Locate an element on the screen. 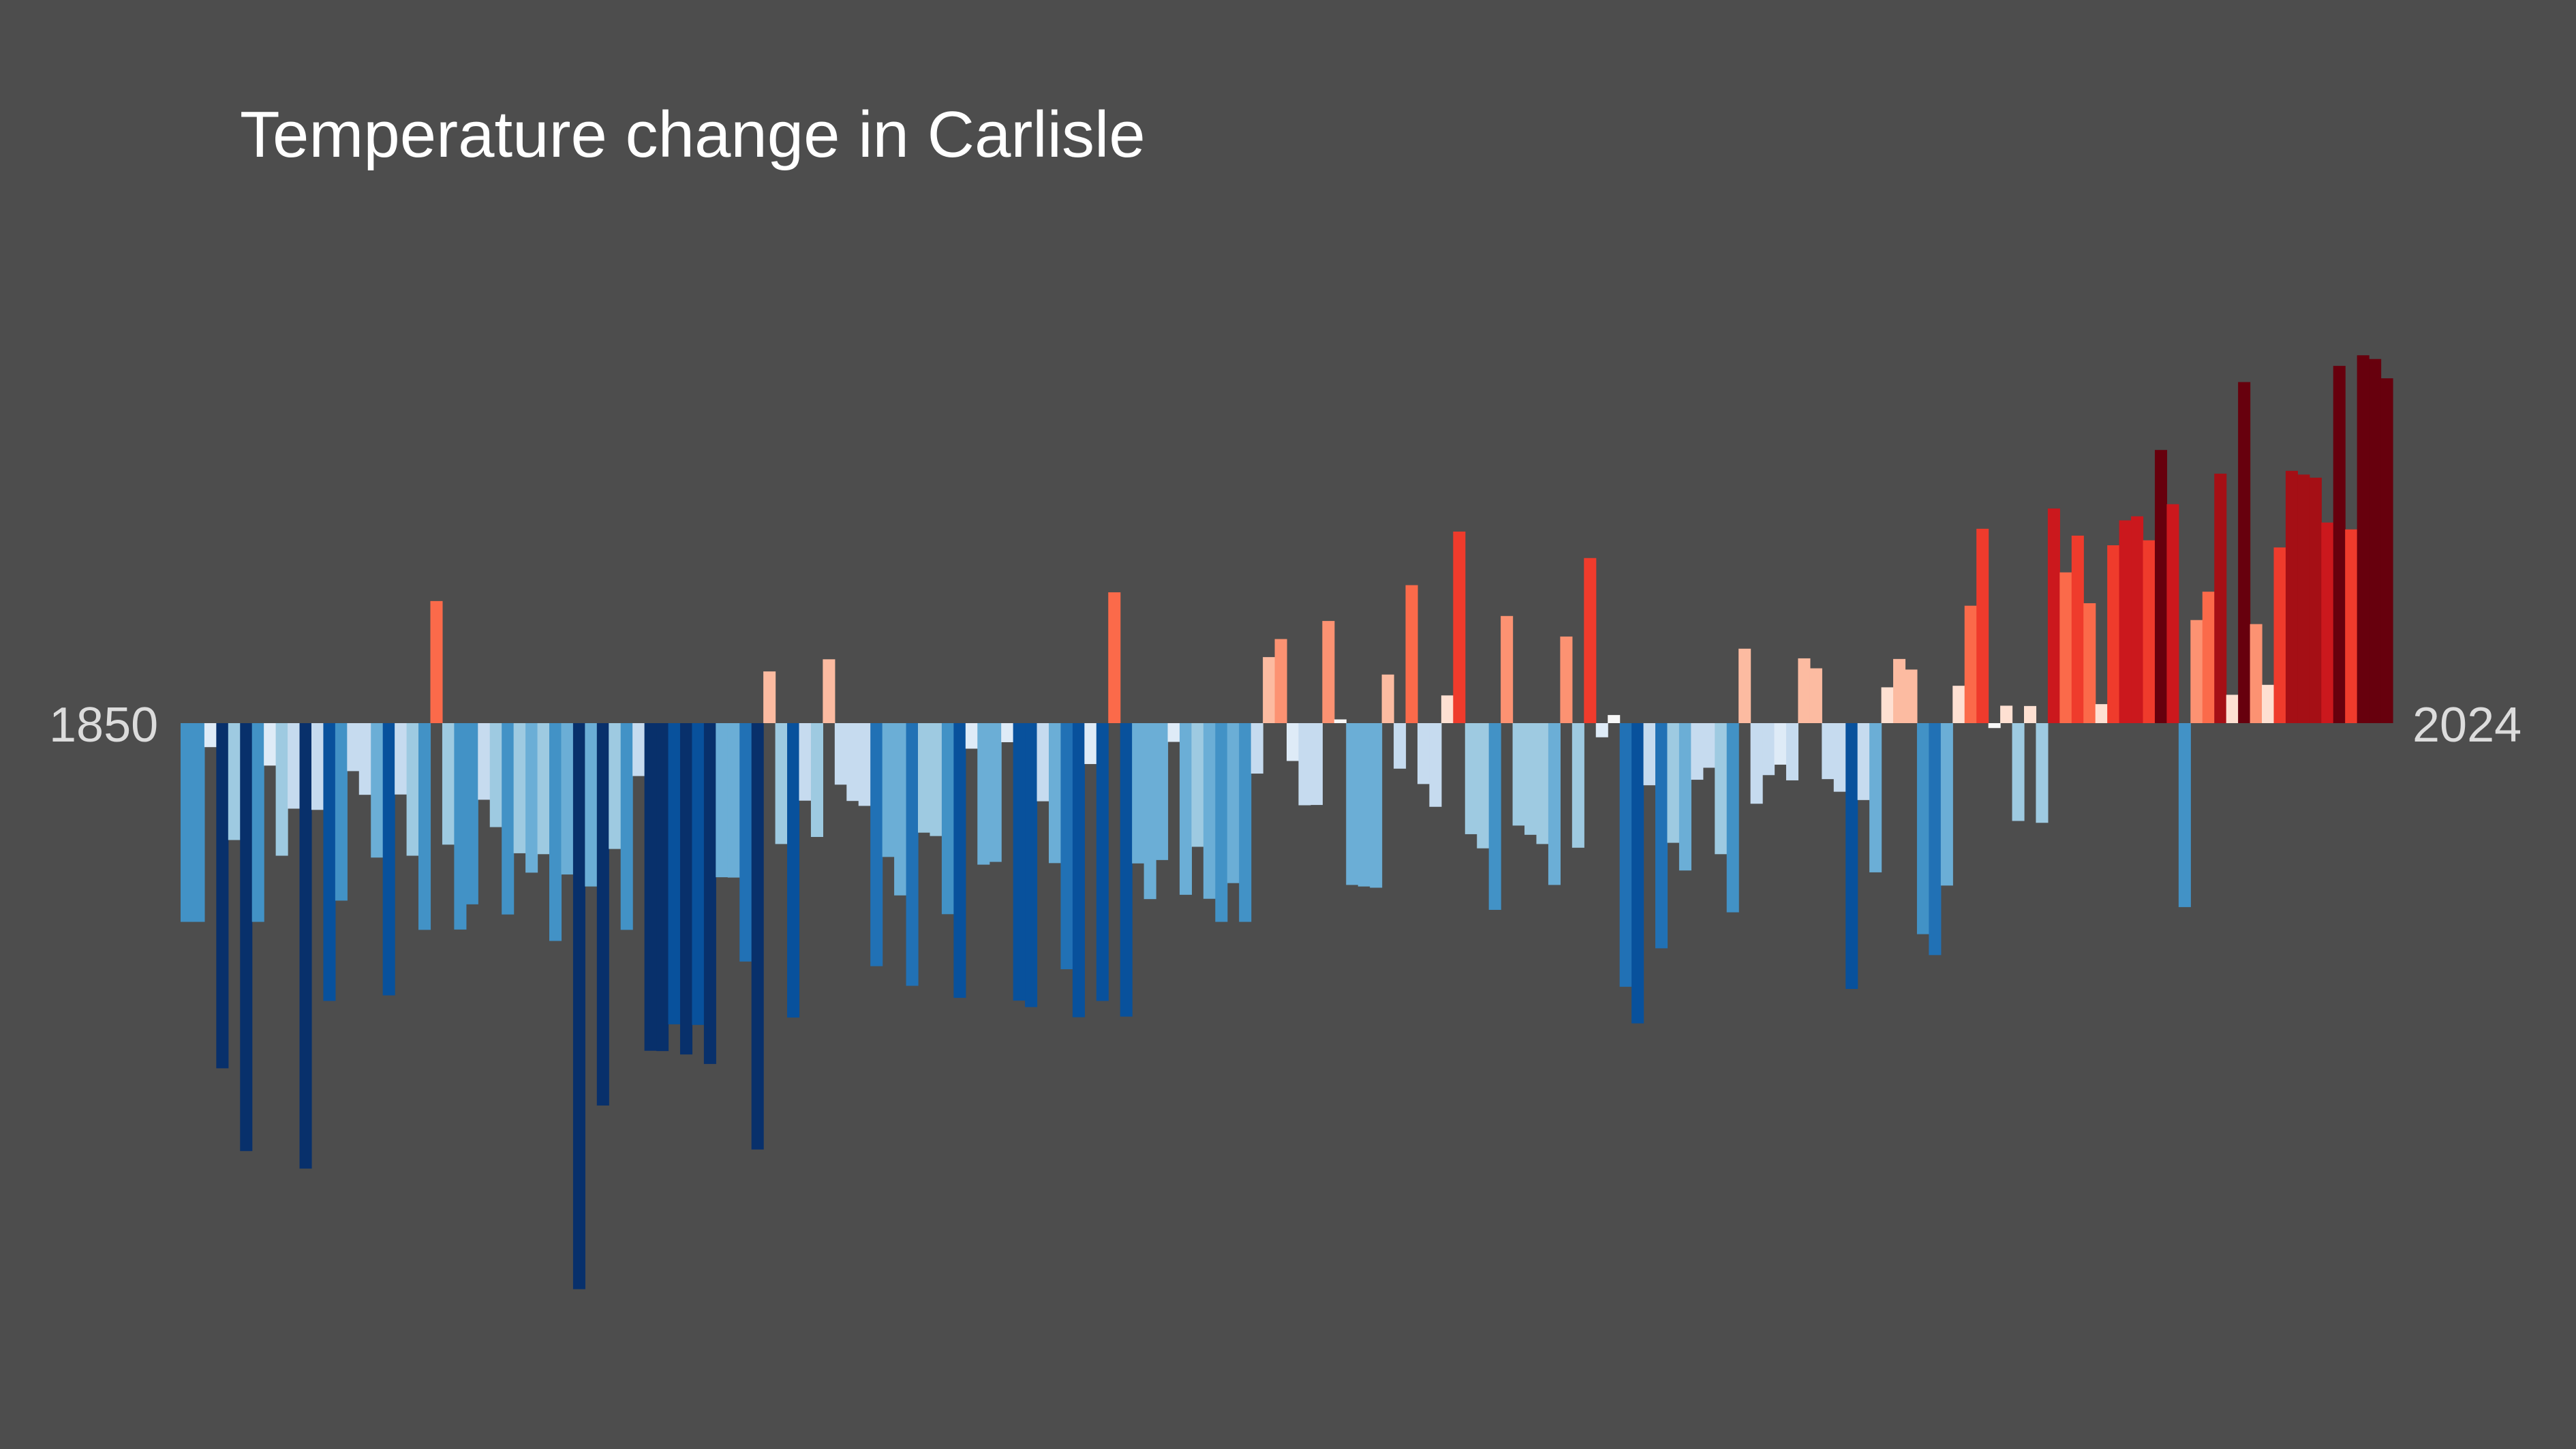  bar-1908 is located at coordinates (877, 845).